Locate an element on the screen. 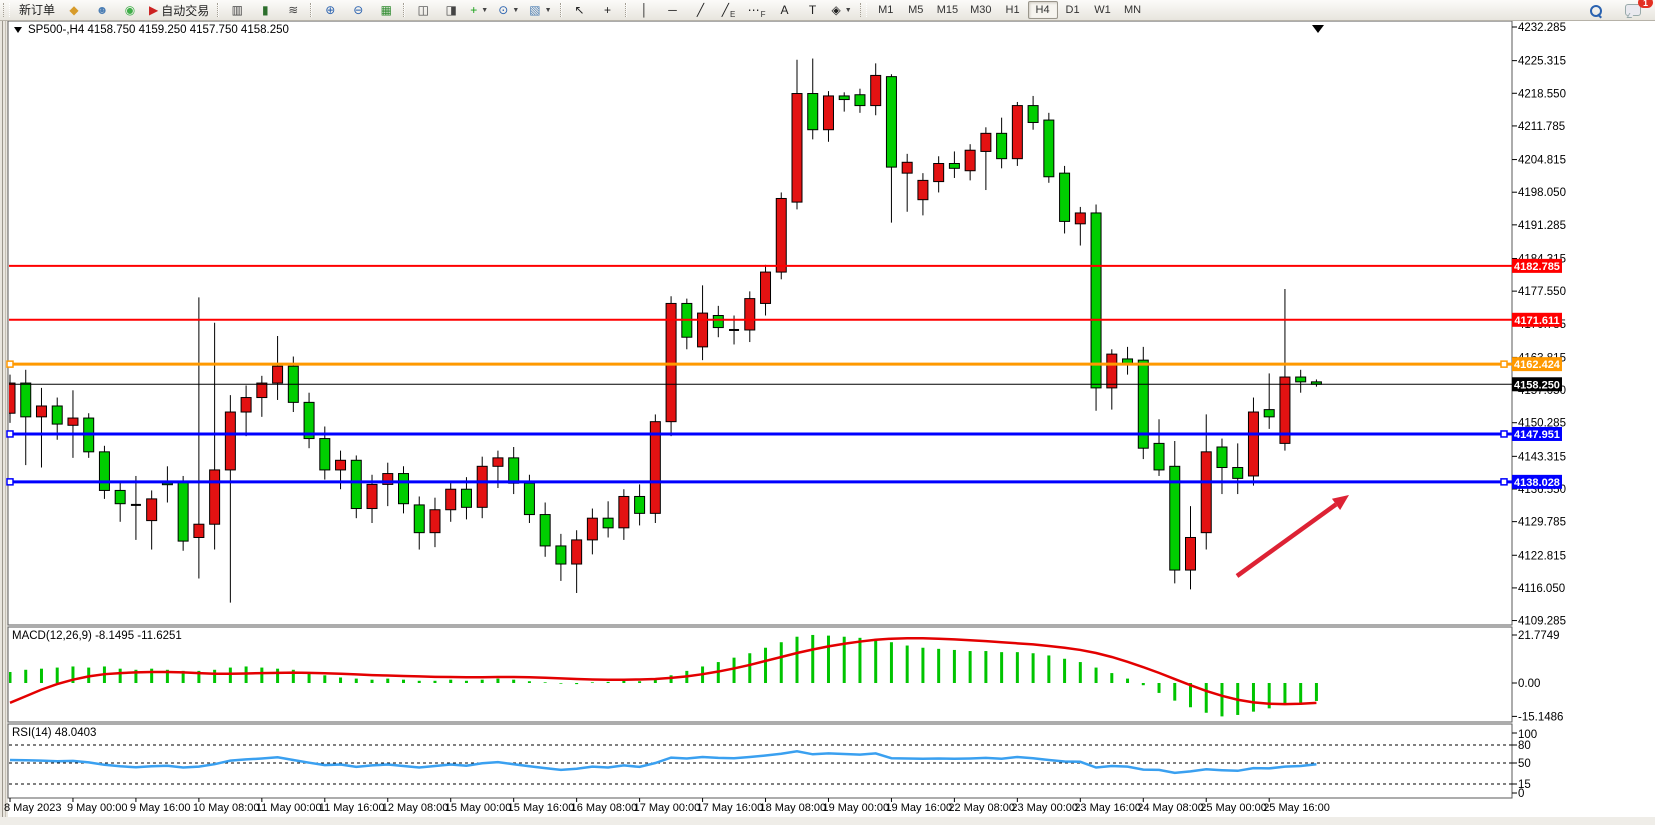 The height and width of the screenshot is (825, 1655). equidistant-channel-button: ╱ E is located at coordinates (729, 10).